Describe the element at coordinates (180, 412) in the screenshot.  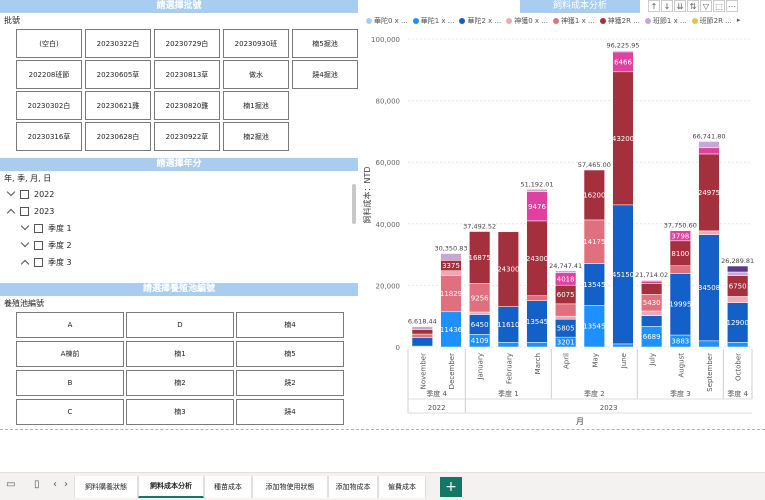
I see `pond-option-button: 楠3` at that location.